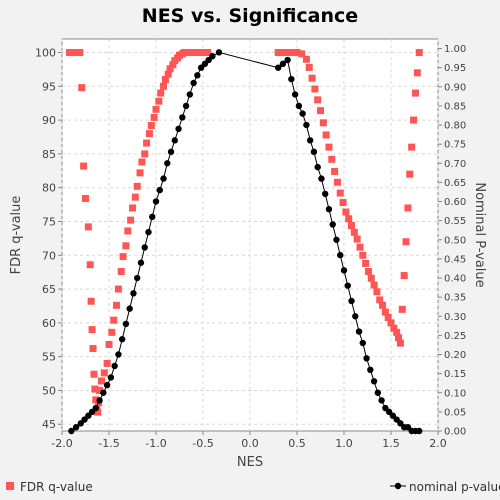 Image resolution: width=500 pixels, height=500 pixels. Describe the element at coordinates (455, 393) in the screenshot. I see `y2-tick-label: 0.10` at that location.